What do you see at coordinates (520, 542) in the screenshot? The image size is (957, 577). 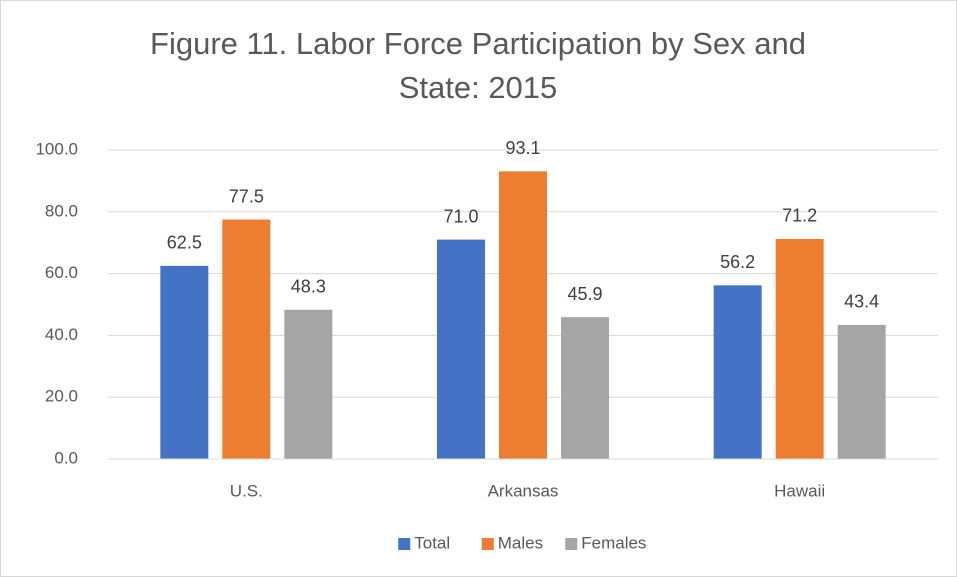 I see `legend-label: Males` at bounding box center [520, 542].